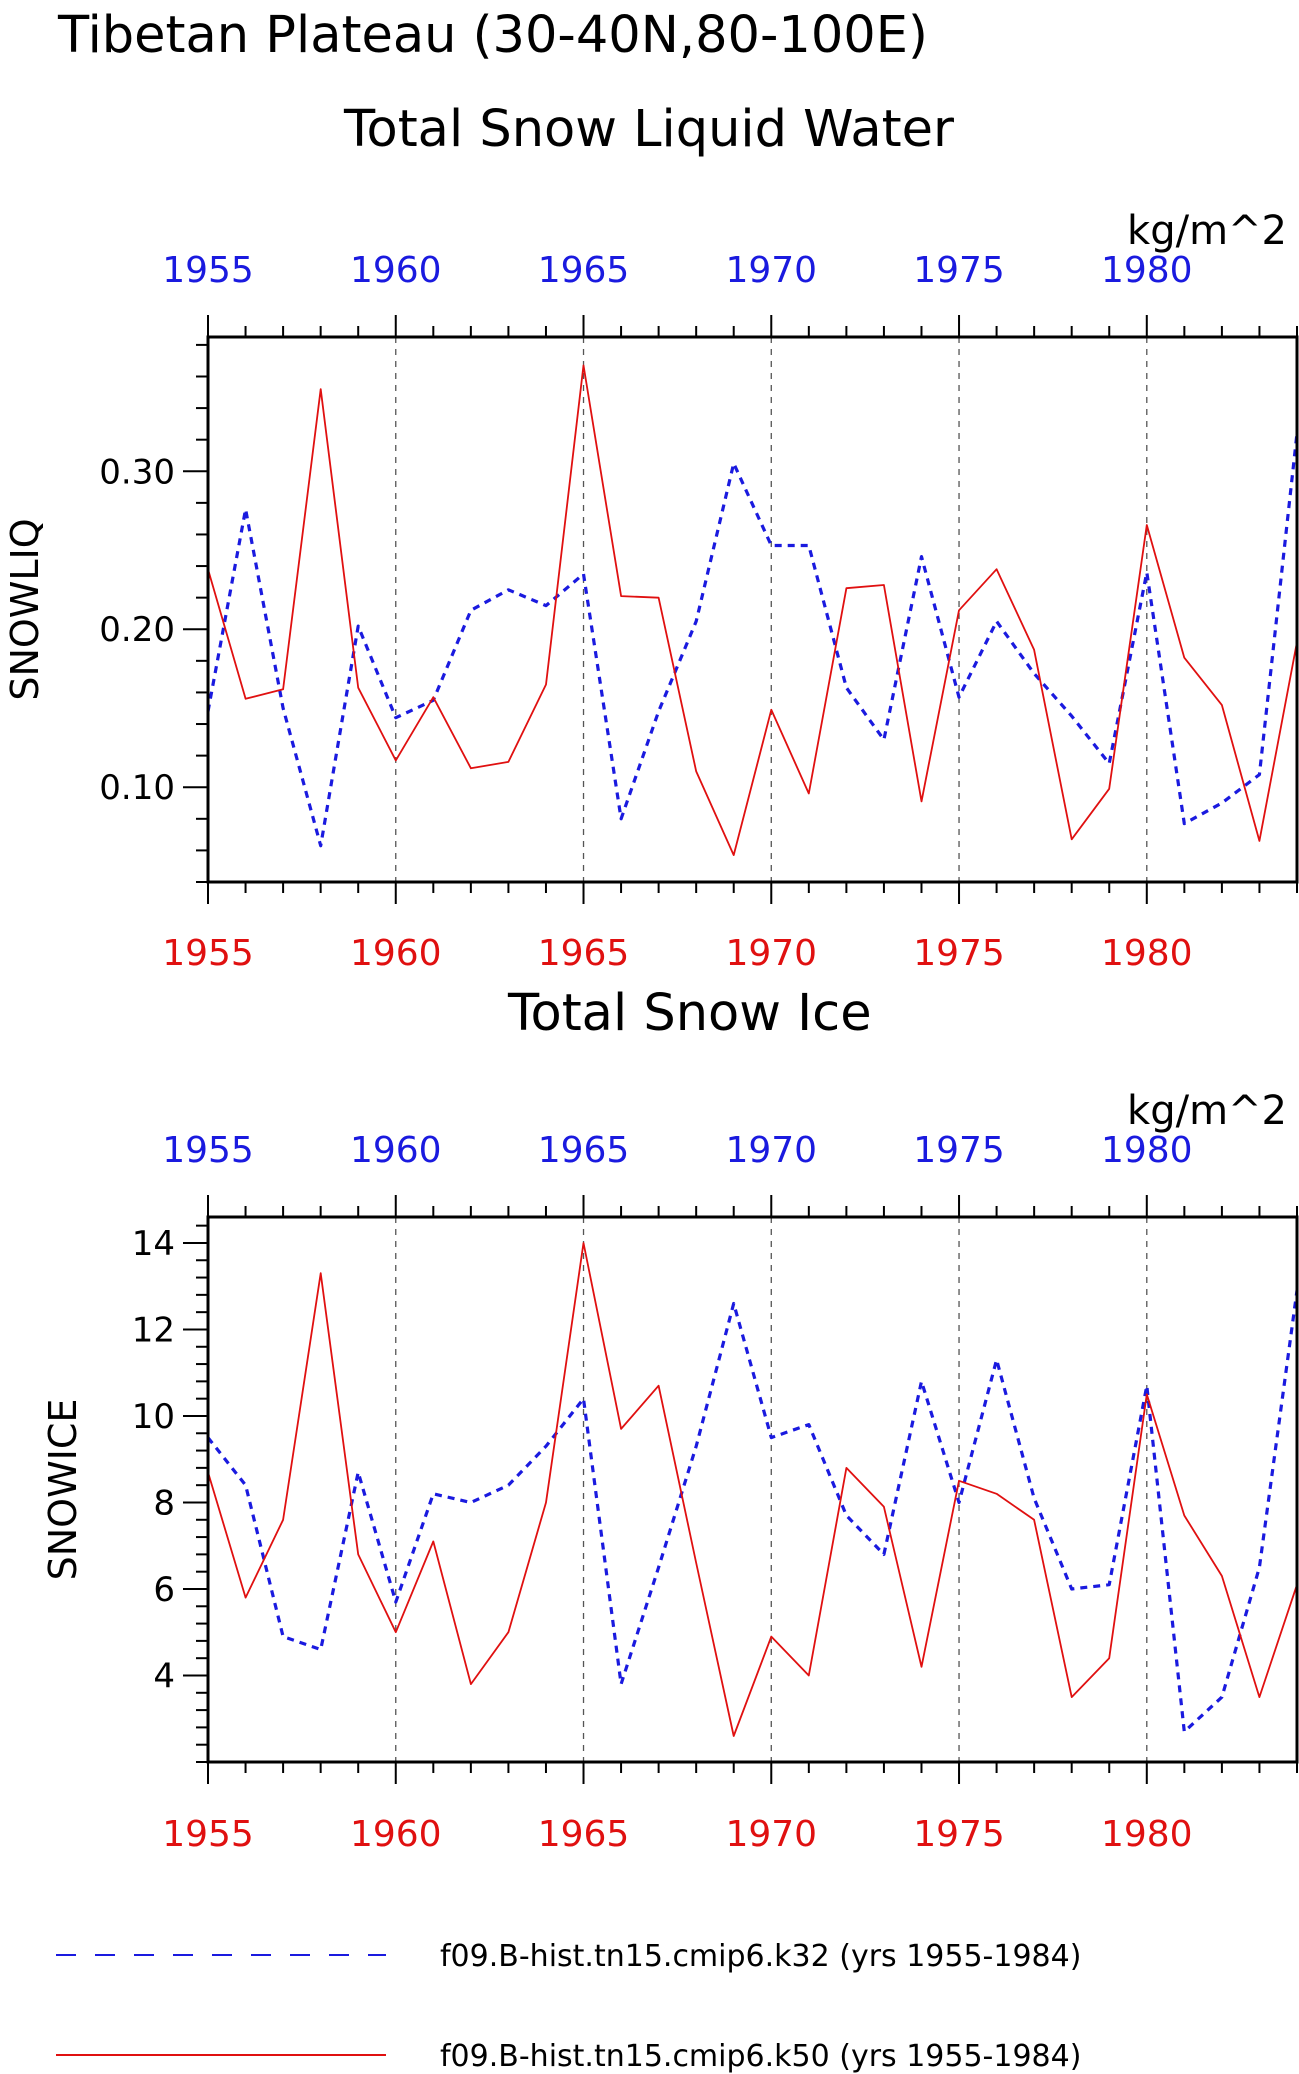 The image size is (1299, 2074). What do you see at coordinates (63, 1490) in the screenshot?
I see `snowice-ylabel: SNOWICE` at bounding box center [63, 1490].